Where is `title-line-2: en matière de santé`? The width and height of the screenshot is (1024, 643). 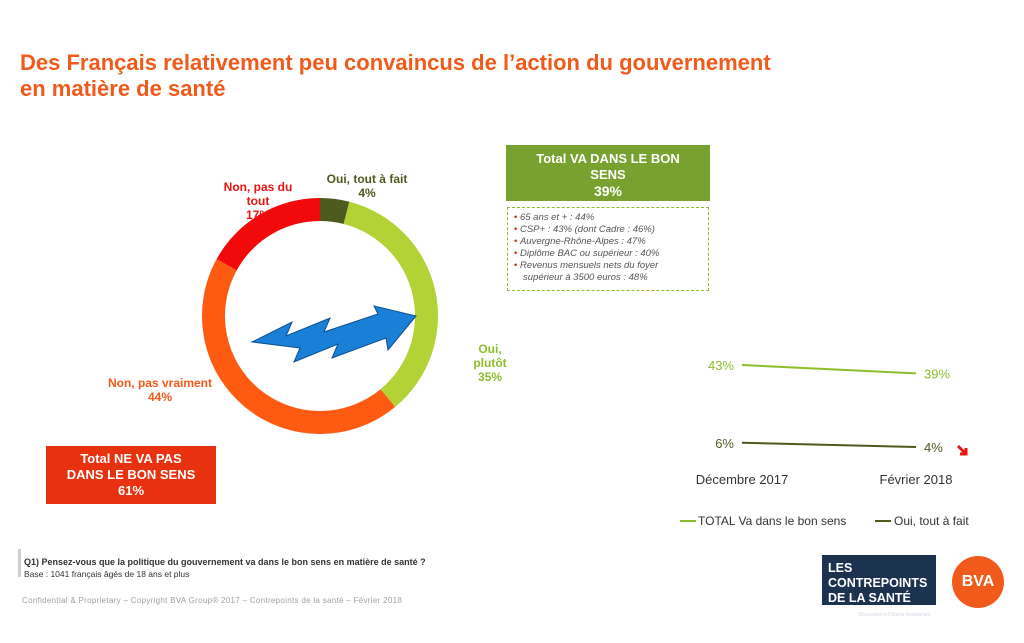
title-line-2: en matière de santé is located at coordinates (123, 88).